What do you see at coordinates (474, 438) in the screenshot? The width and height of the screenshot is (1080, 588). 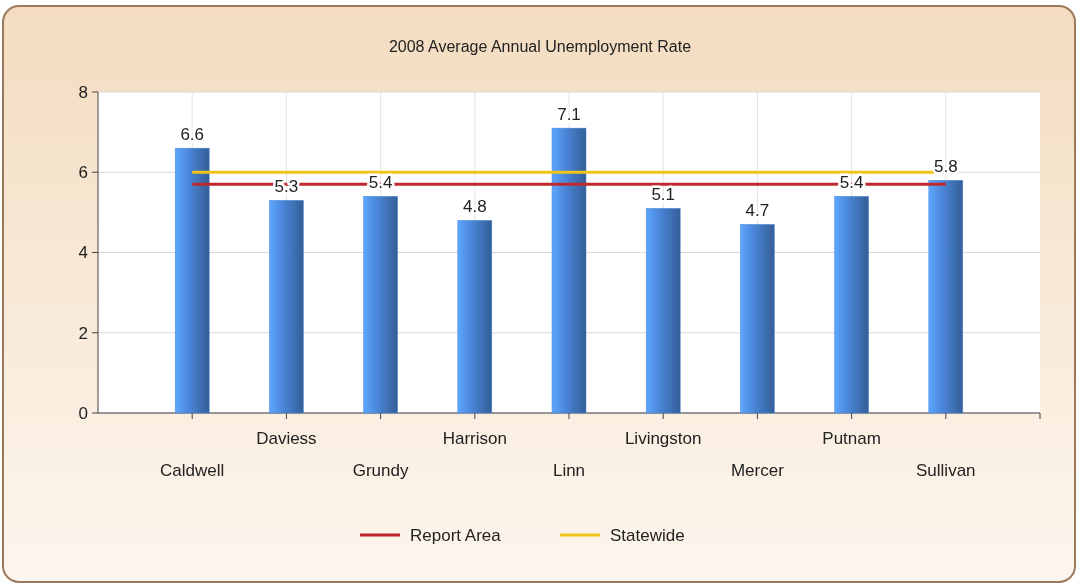 I see `x-tick-label: Harrison` at bounding box center [474, 438].